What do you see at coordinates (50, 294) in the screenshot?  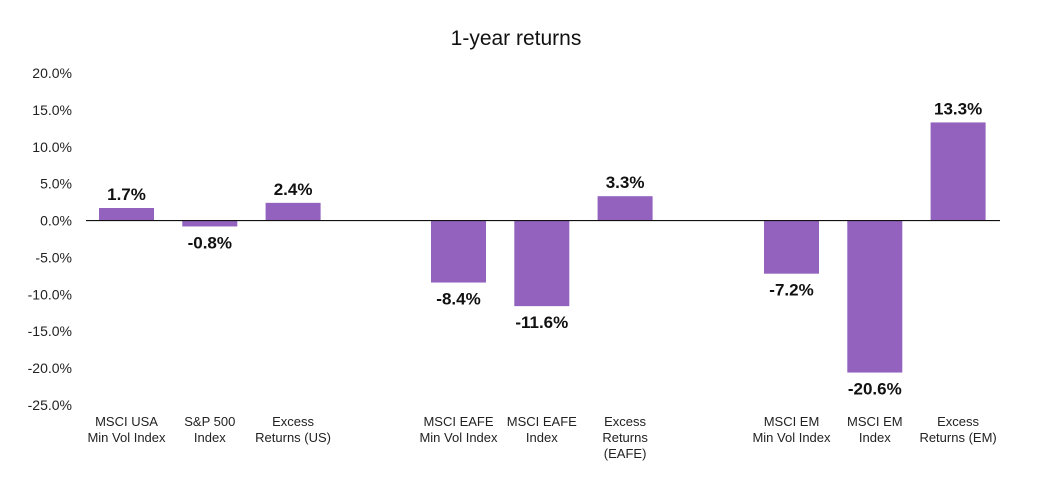 I see `y-tick-label: -10.0%` at bounding box center [50, 294].